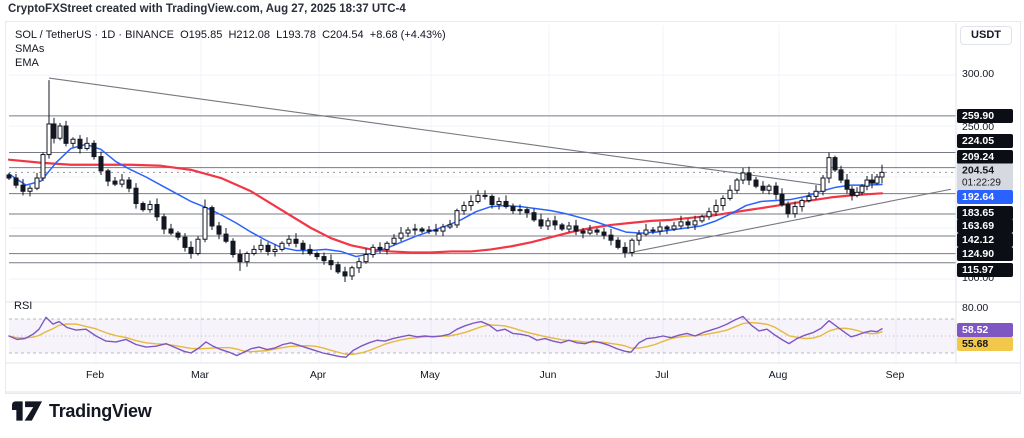 The width and height of the screenshot is (1024, 438). I want to click on indicator-ema: EMA, so click(27, 63).